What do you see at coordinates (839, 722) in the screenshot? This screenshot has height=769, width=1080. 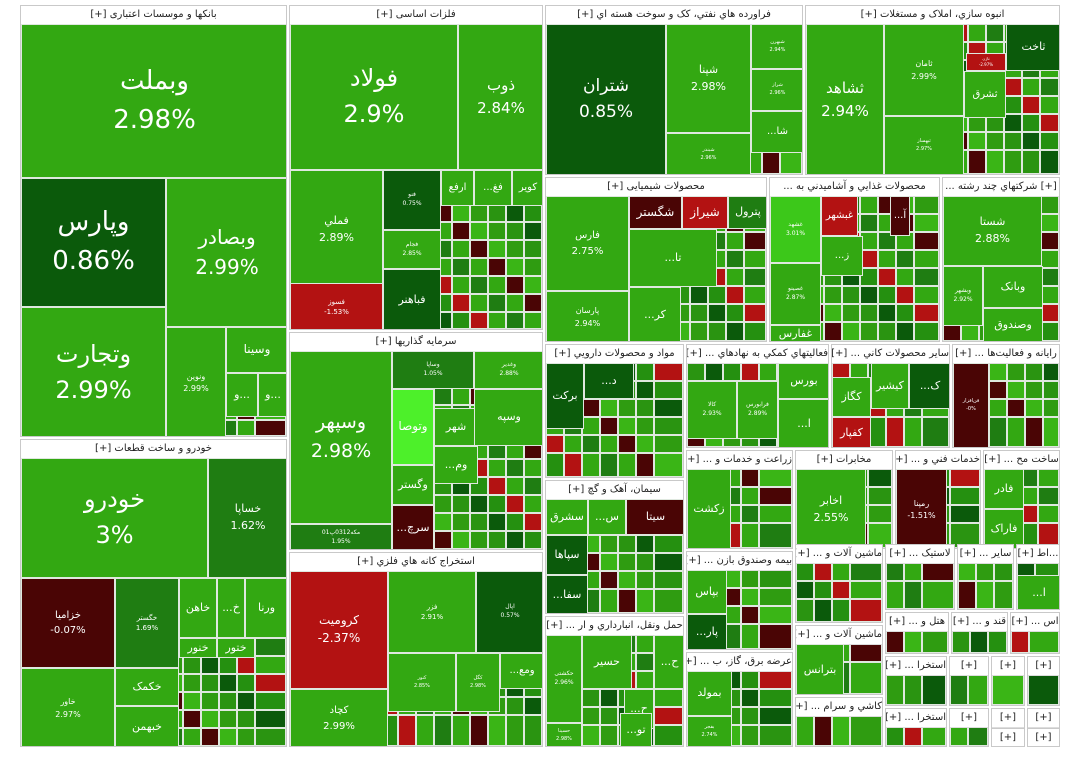 I see `sector-tiles: كاشي و سرام ... [+]` at bounding box center [839, 722].